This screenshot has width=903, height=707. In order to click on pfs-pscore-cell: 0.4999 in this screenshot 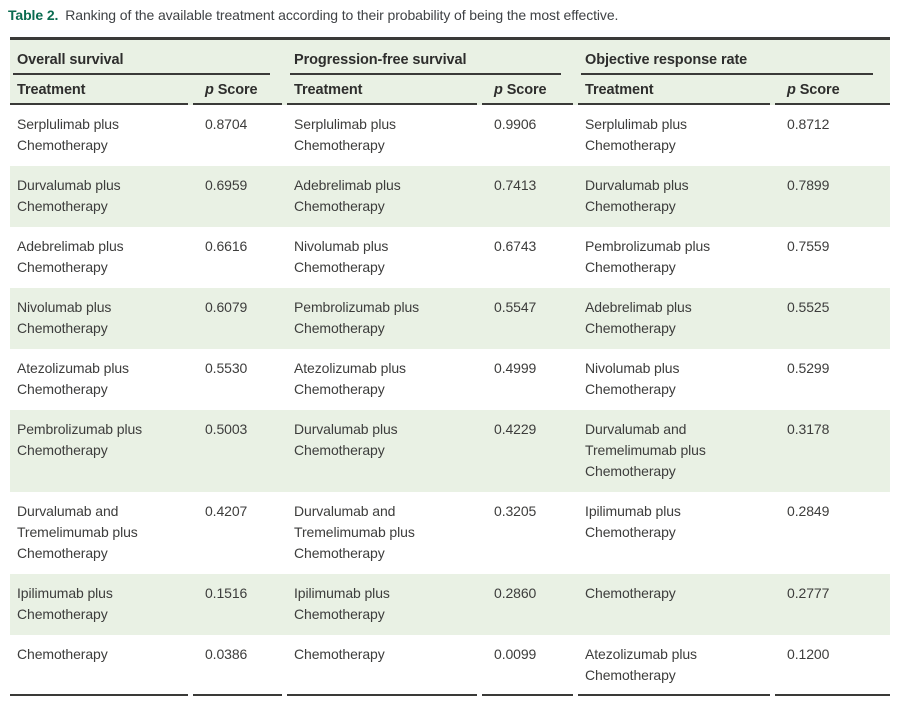, I will do `click(515, 368)`.